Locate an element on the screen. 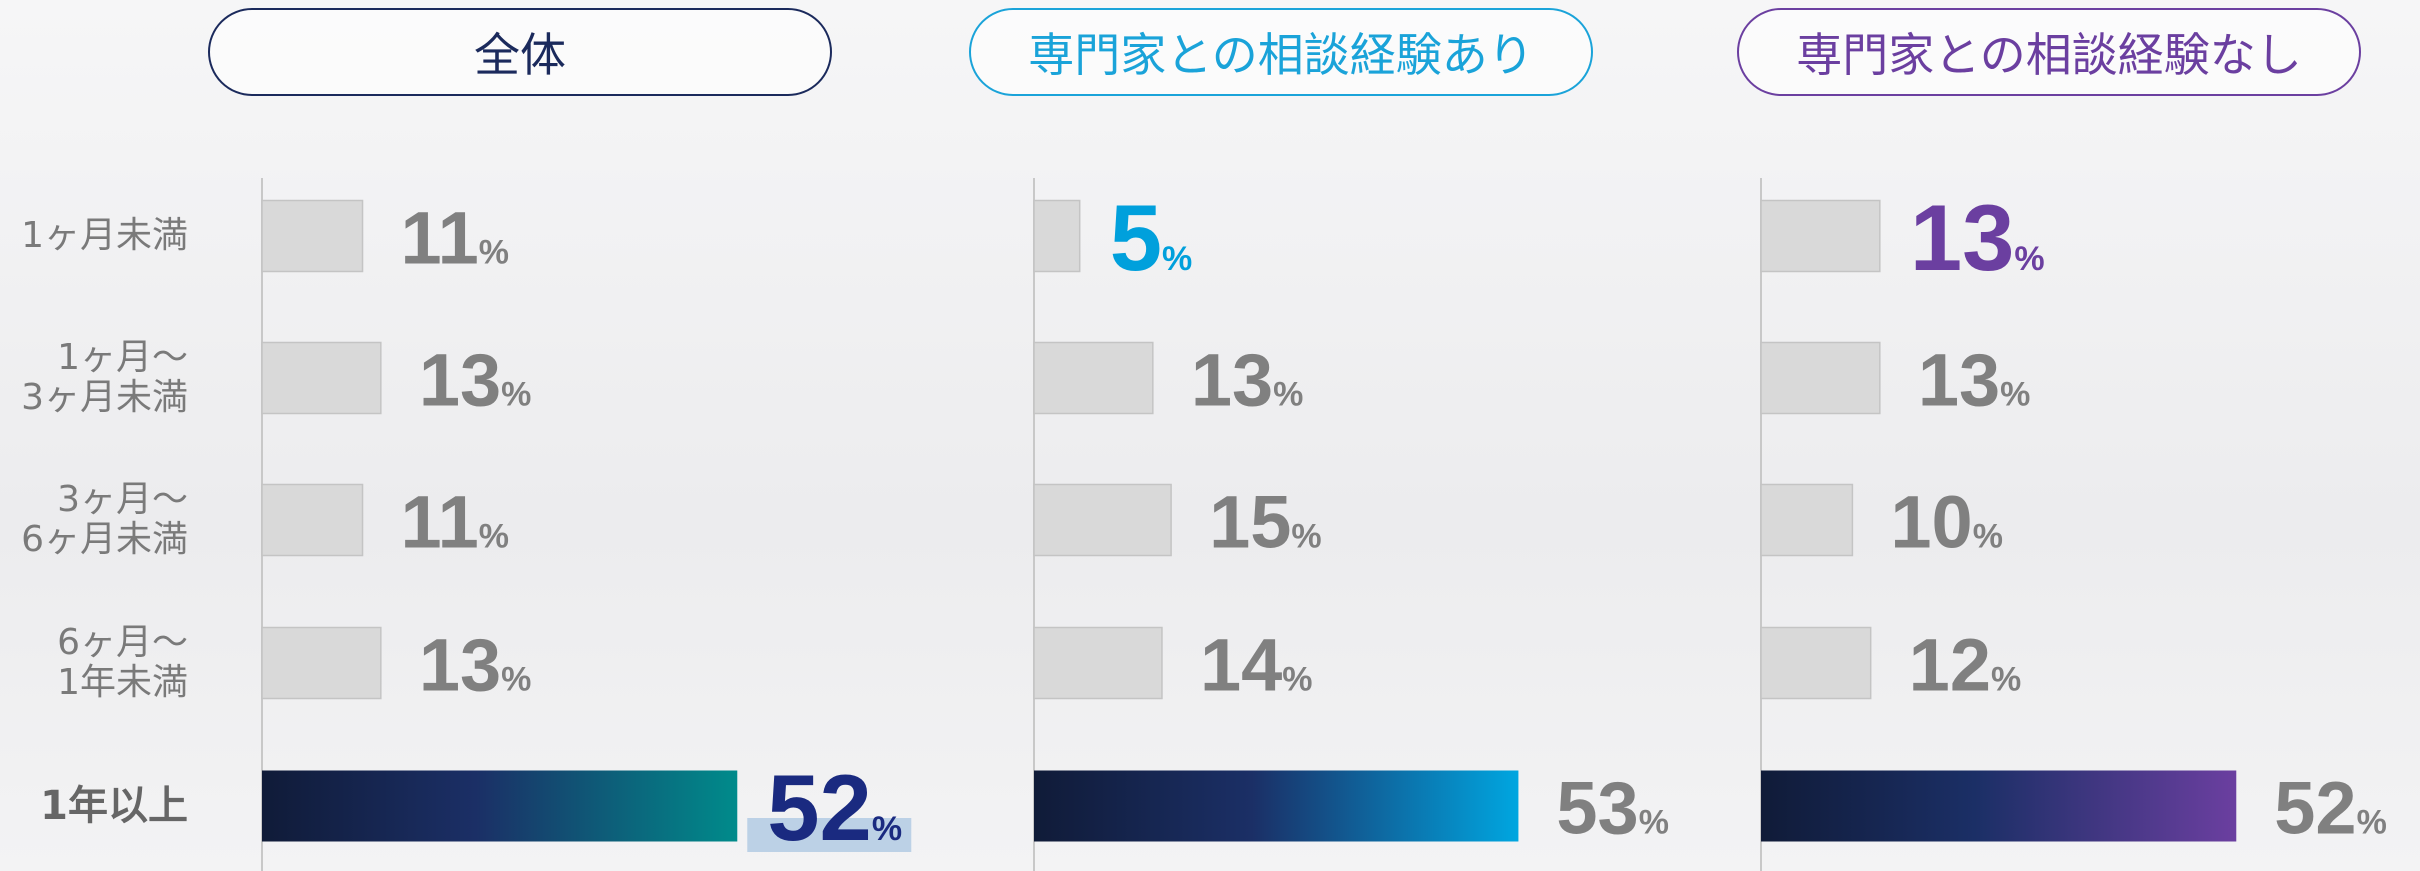 Image resolution: width=2420 pixels, height=871 pixels. category-label: 3ヶ月～ 6ヶ月未満 is located at coordinates (104, 519).